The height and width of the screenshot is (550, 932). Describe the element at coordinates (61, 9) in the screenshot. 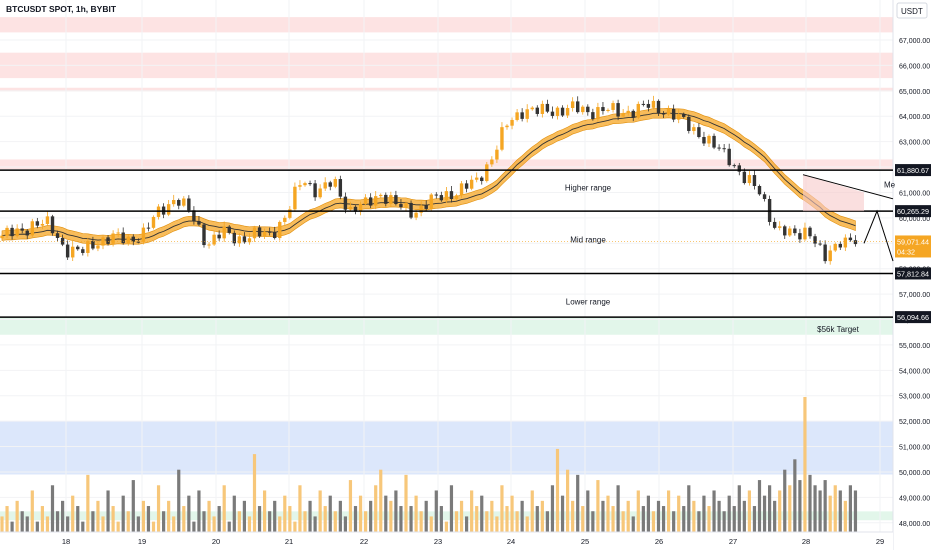

I see `symbol-title: BTCUSDT SPOT, 1h, BYBIT` at that location.